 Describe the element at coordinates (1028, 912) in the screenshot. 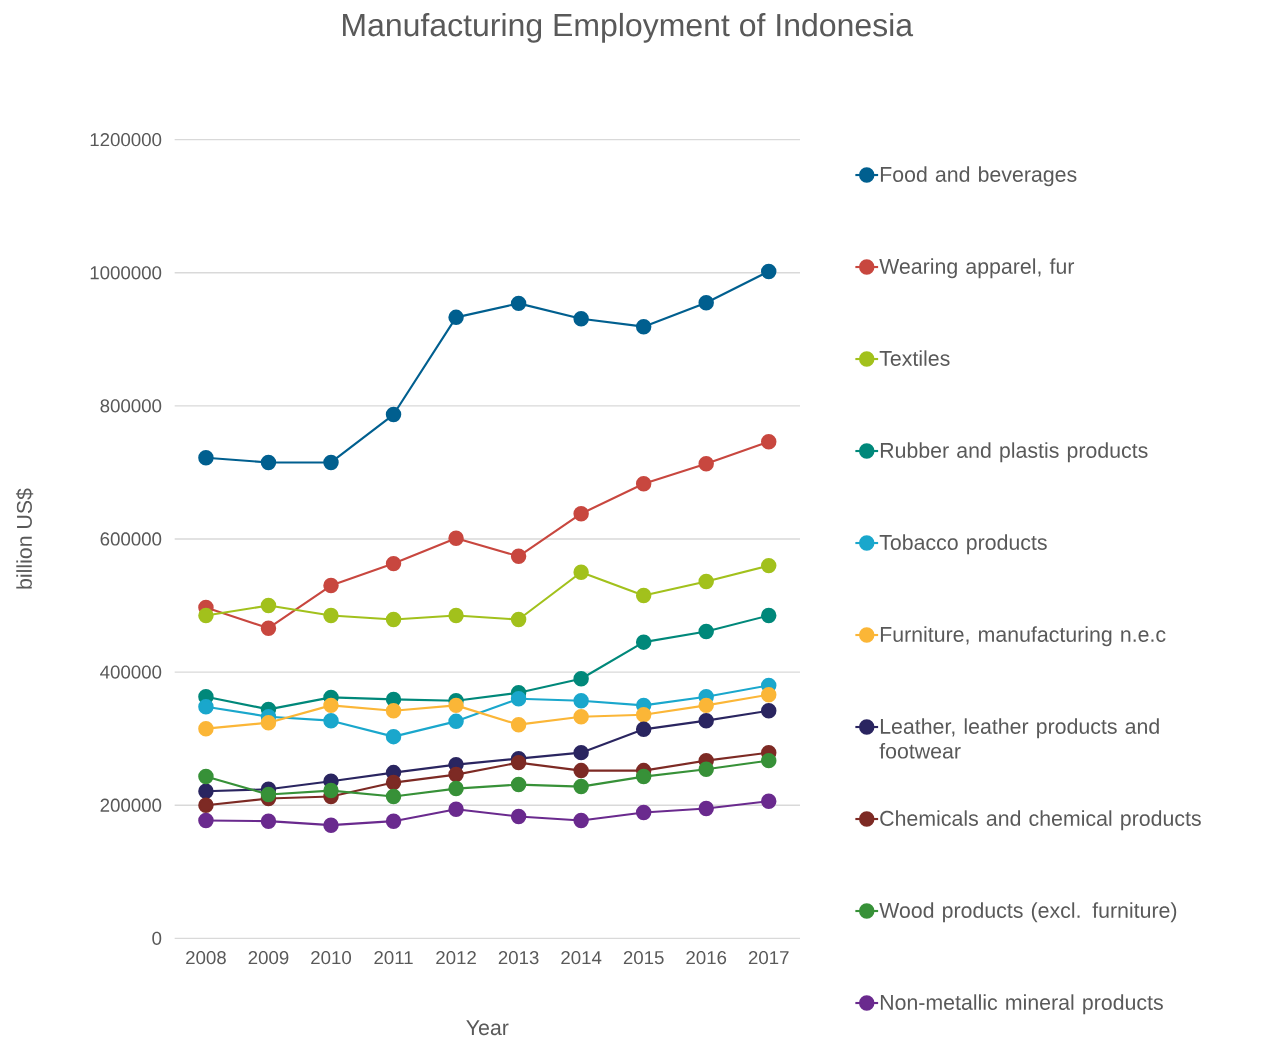

I see `legend-label: Wood products (excl. furniture)` at that location.